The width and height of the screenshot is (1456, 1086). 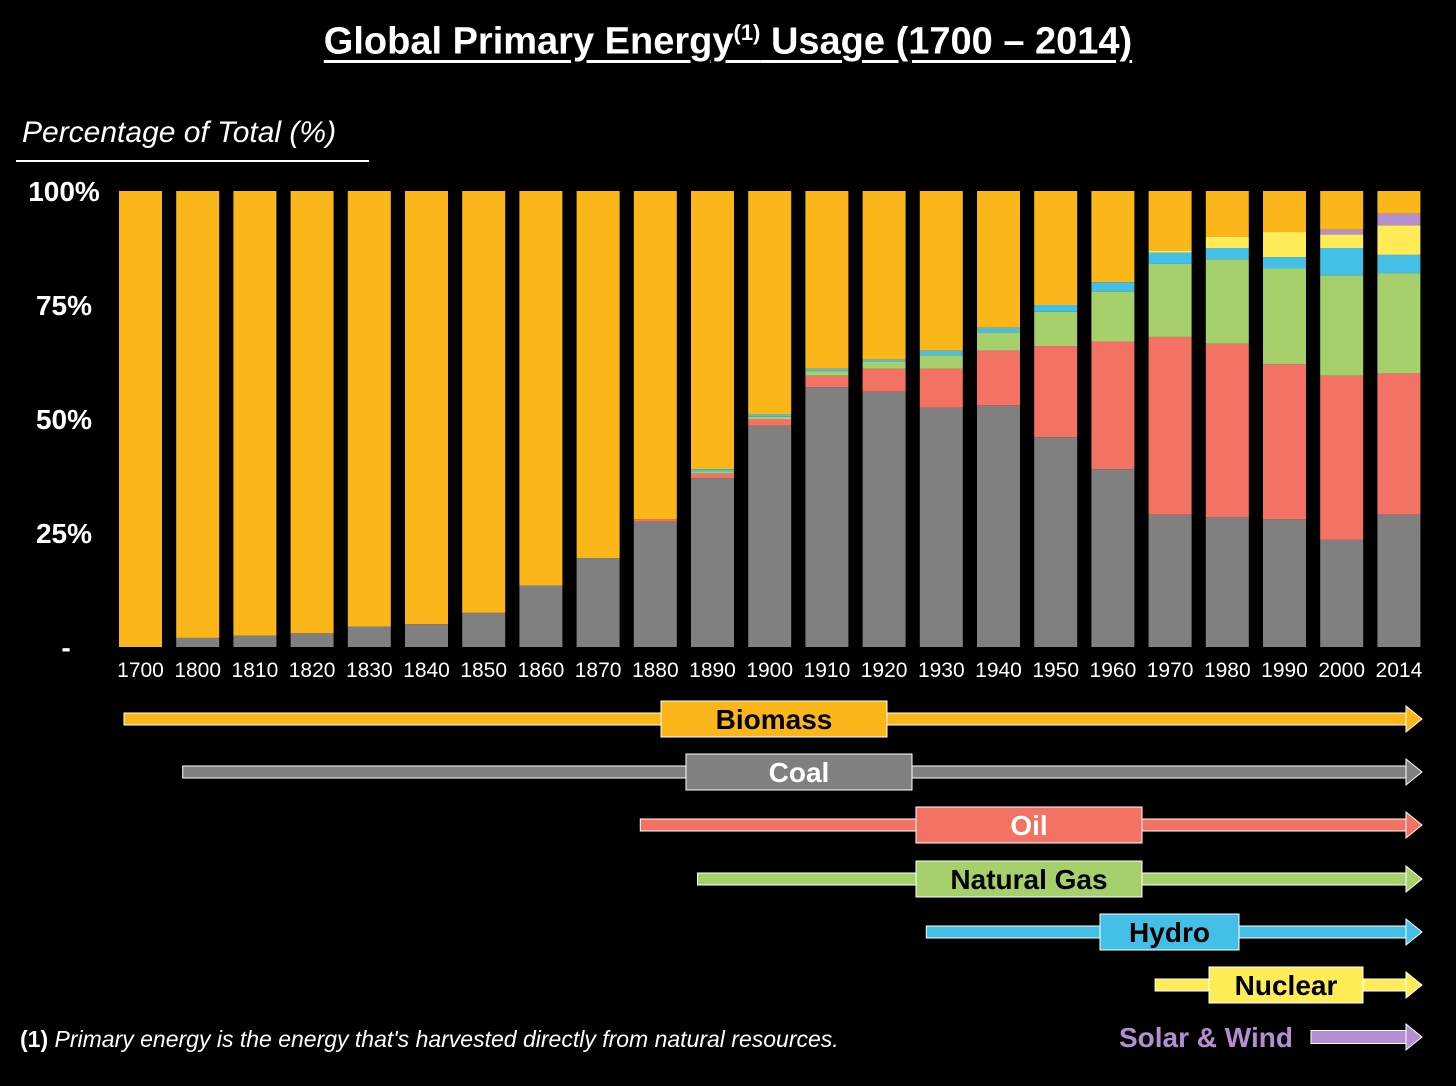 What do you see at coordinates (426, 670) in the screenshot?
I see `x-tick-label: 1840` at bounding box center [426, 670].